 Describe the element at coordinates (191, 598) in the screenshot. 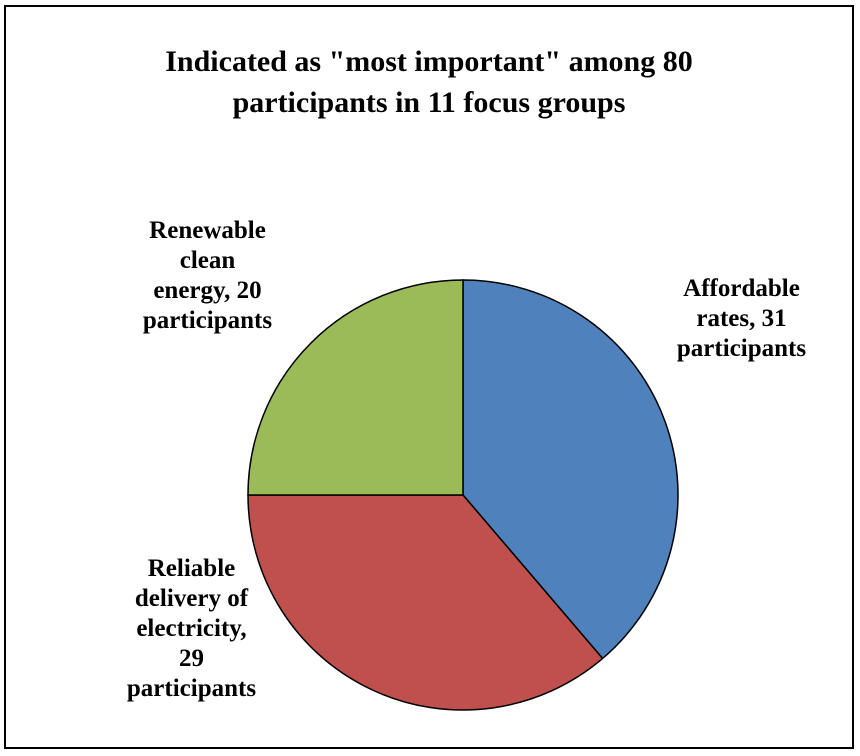

I see `slice-label-reliable-delivery-line-2: delivery of` at that location.